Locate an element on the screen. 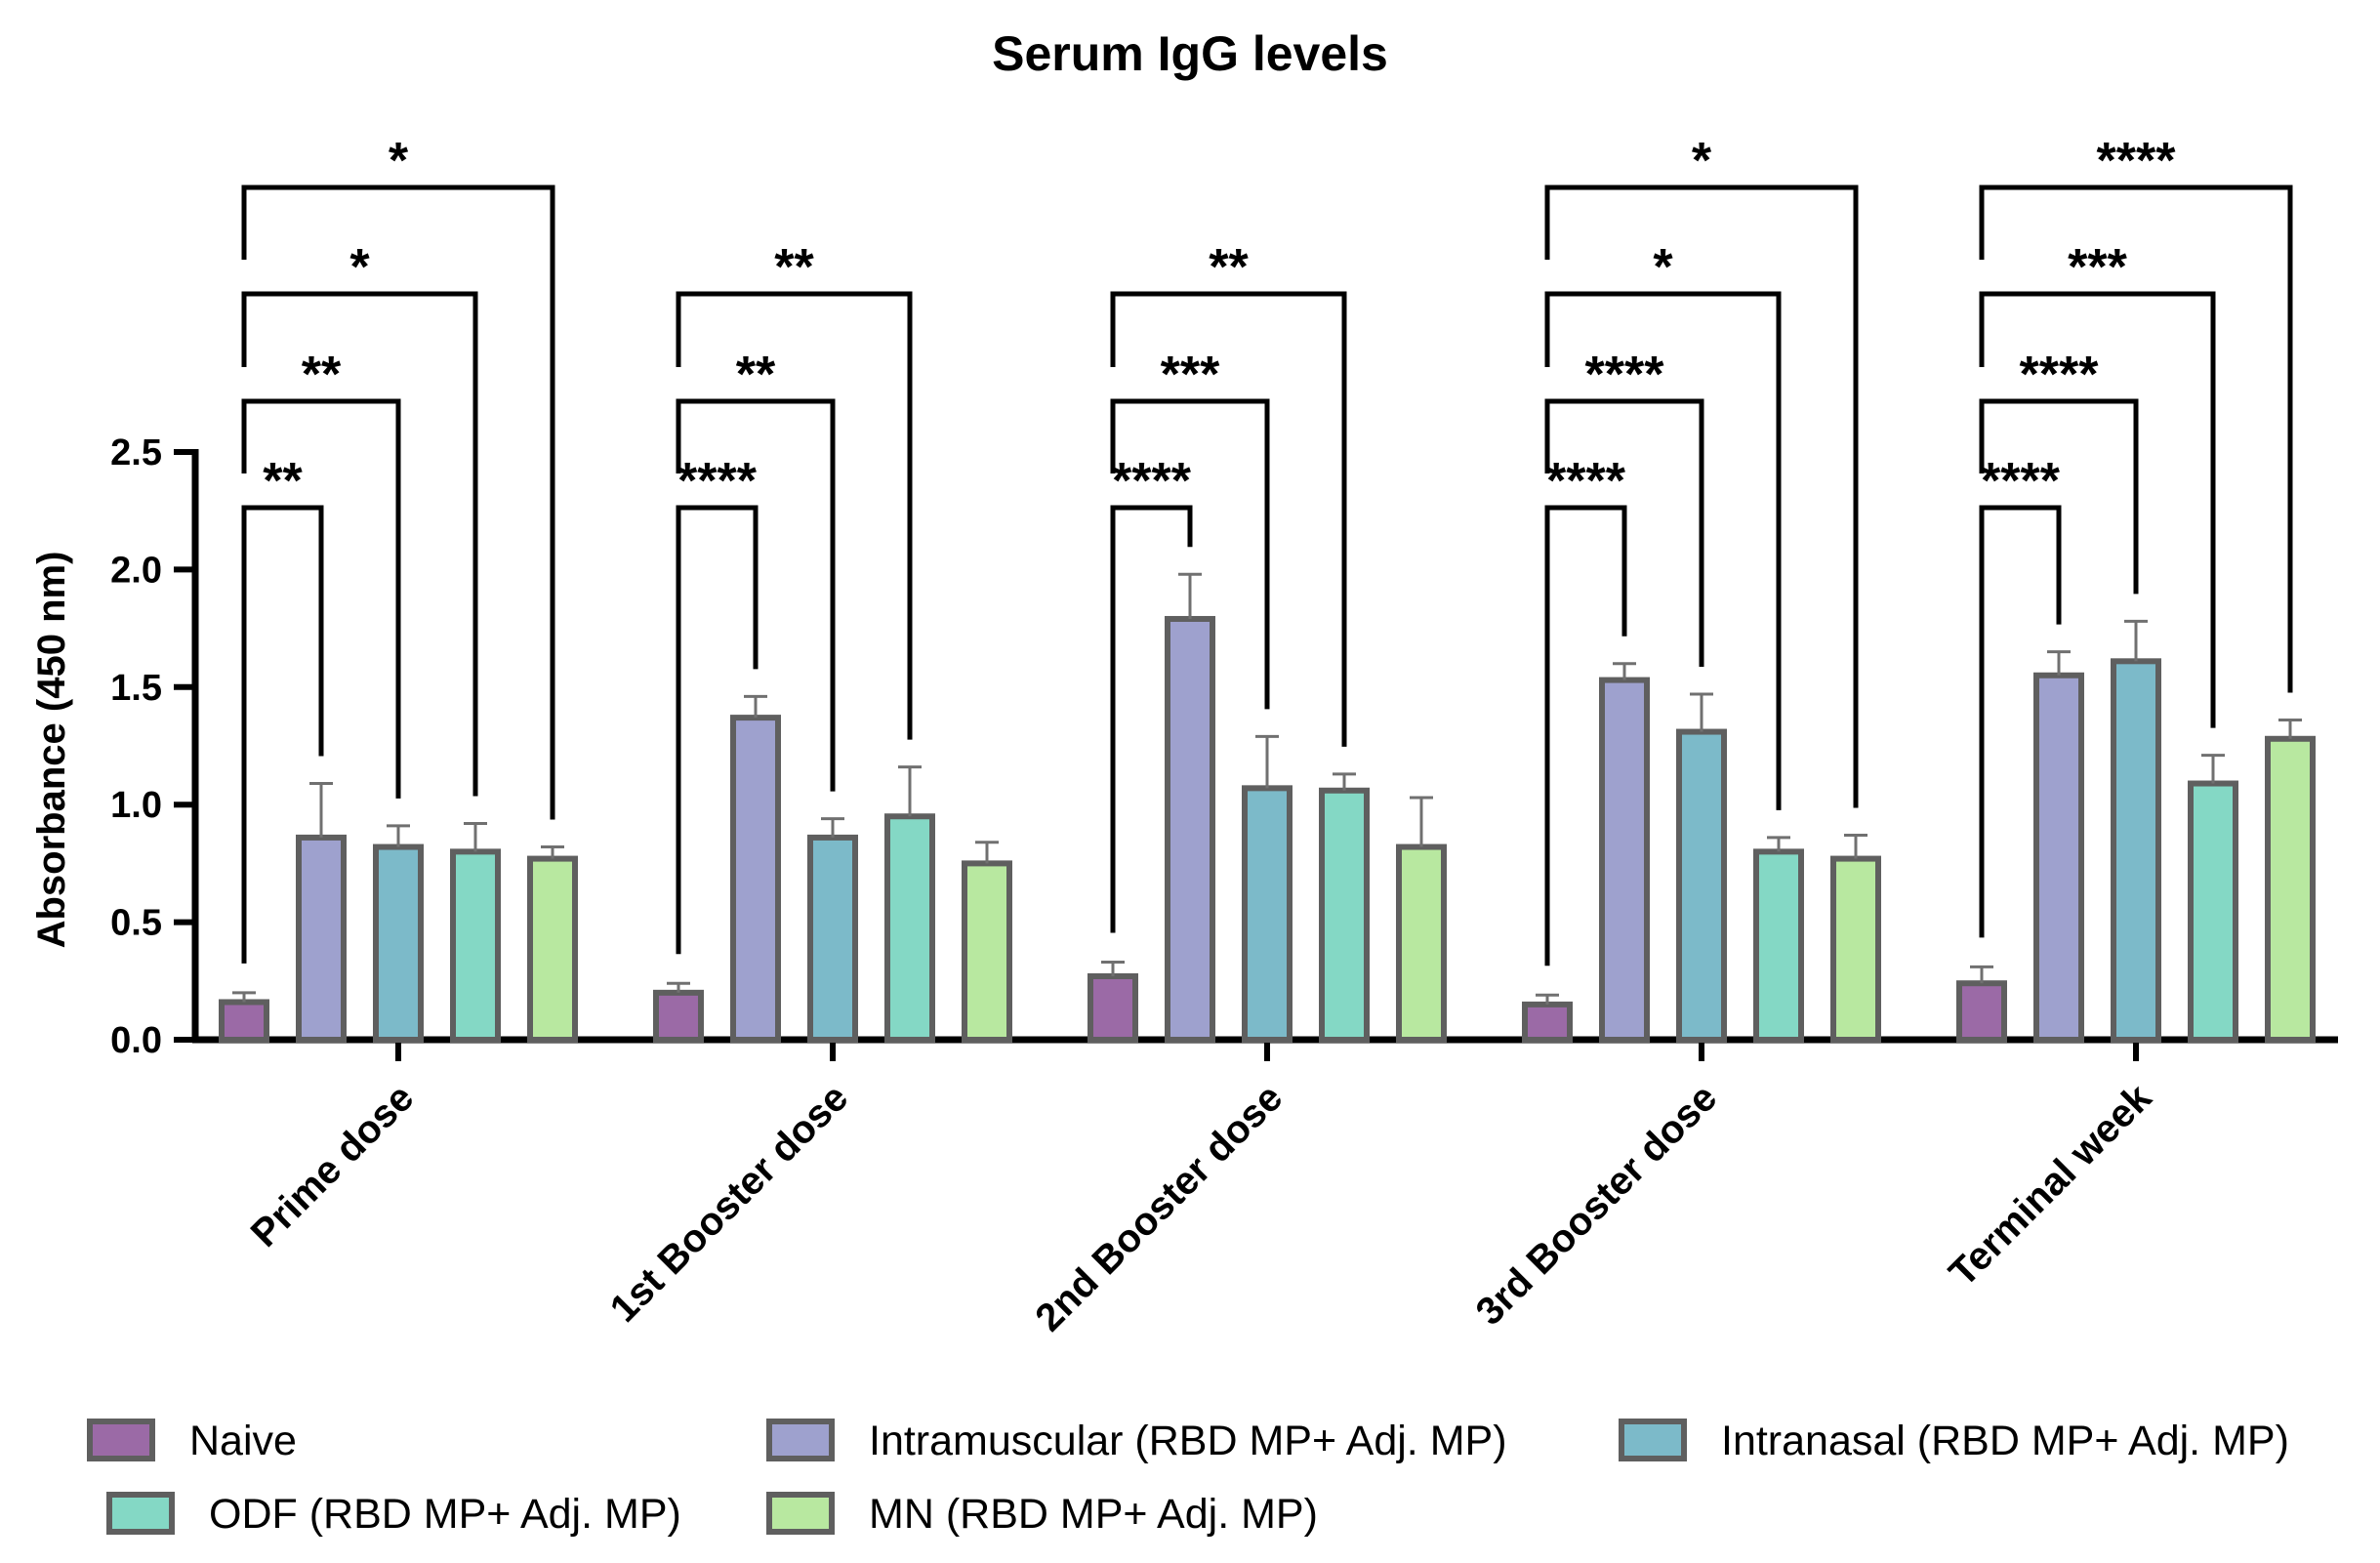  bar-mn-rbd-mp-adj-mp-3rd-booster-dose is located at coordinates (1855, 949).